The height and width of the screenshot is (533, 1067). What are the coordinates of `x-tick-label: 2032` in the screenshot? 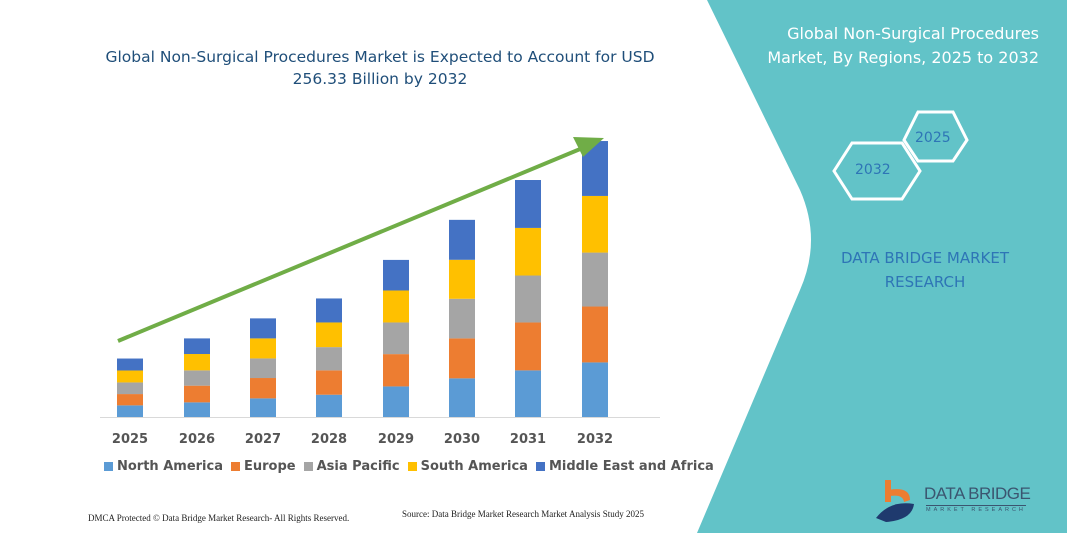 It's located at (595, 439).